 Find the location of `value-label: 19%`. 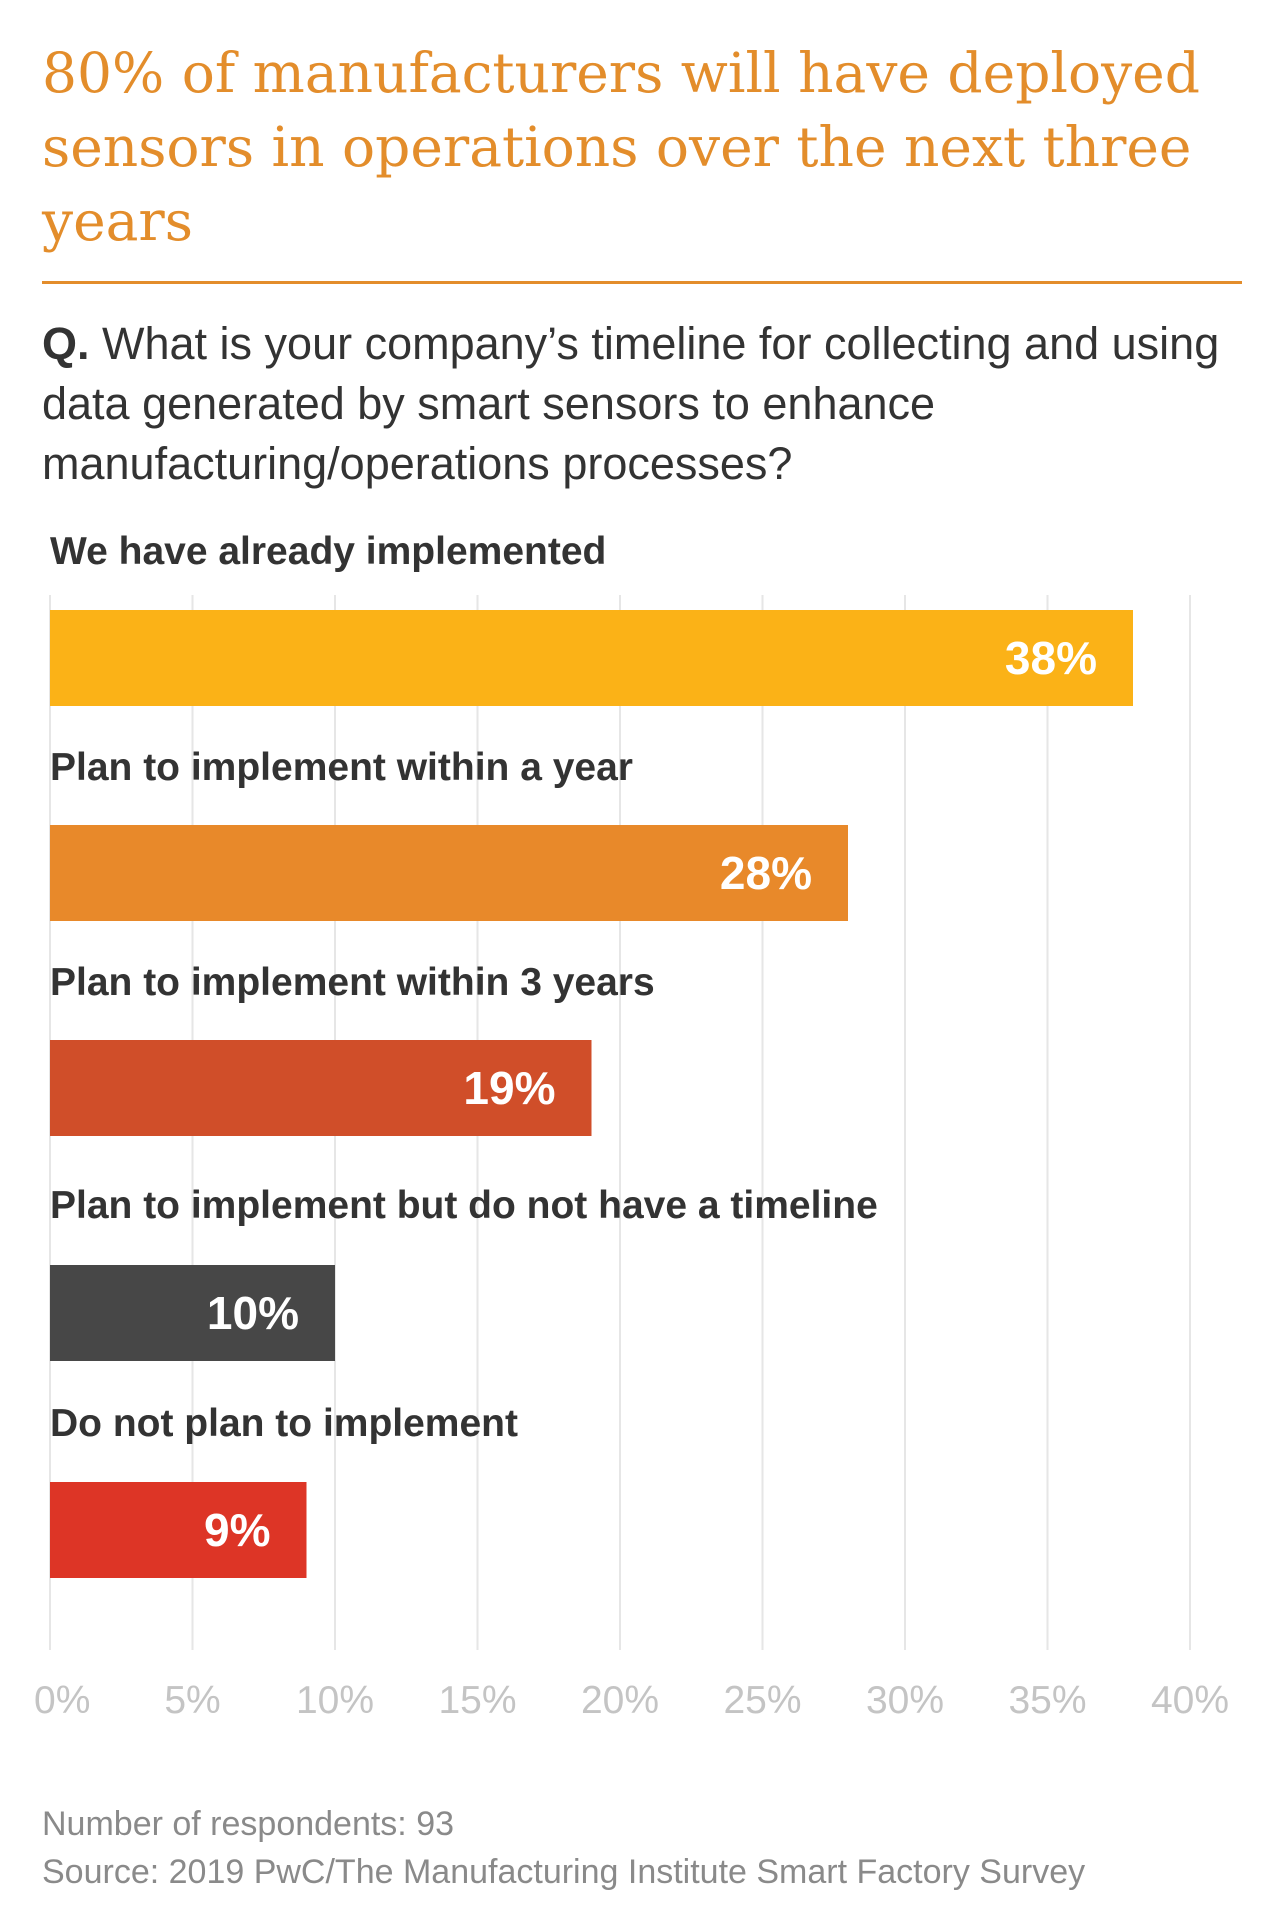

value-label: 19% is located at coordinates (509, 1088).